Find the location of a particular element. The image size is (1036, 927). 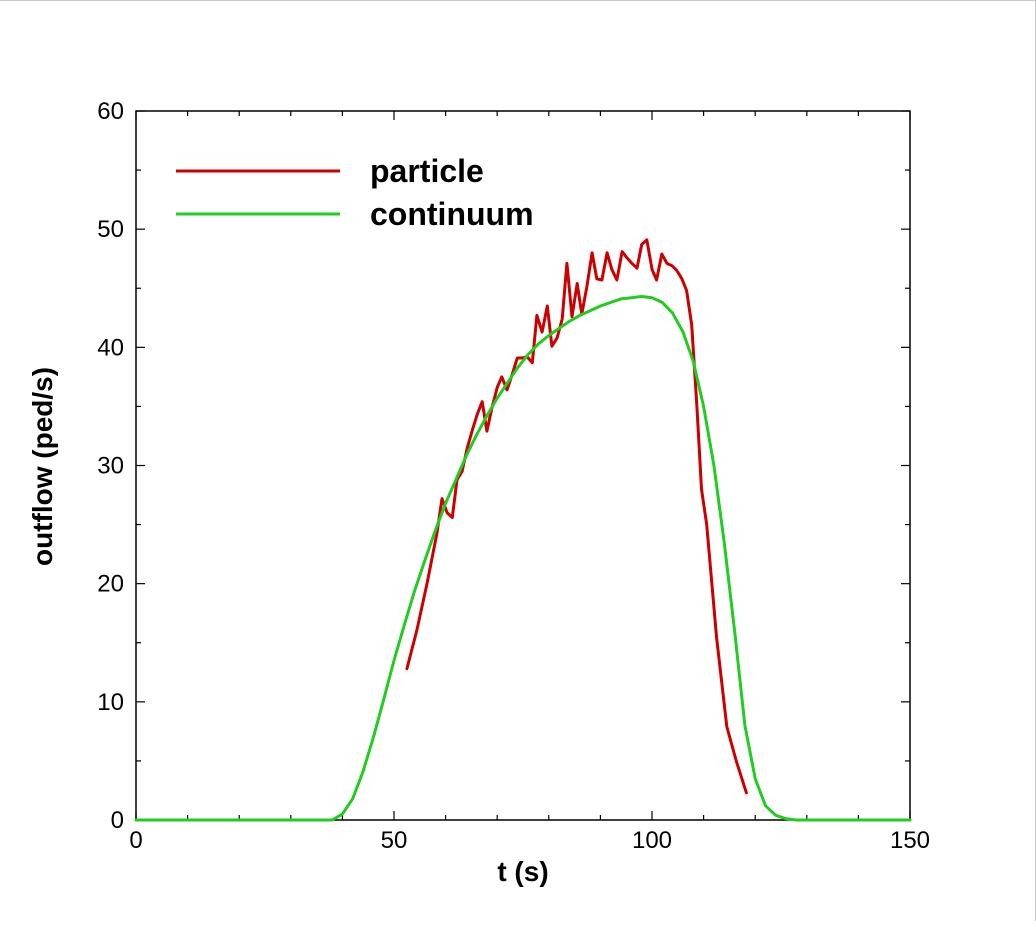

legend-label-particle: particle is located at coordinates (427, 171).